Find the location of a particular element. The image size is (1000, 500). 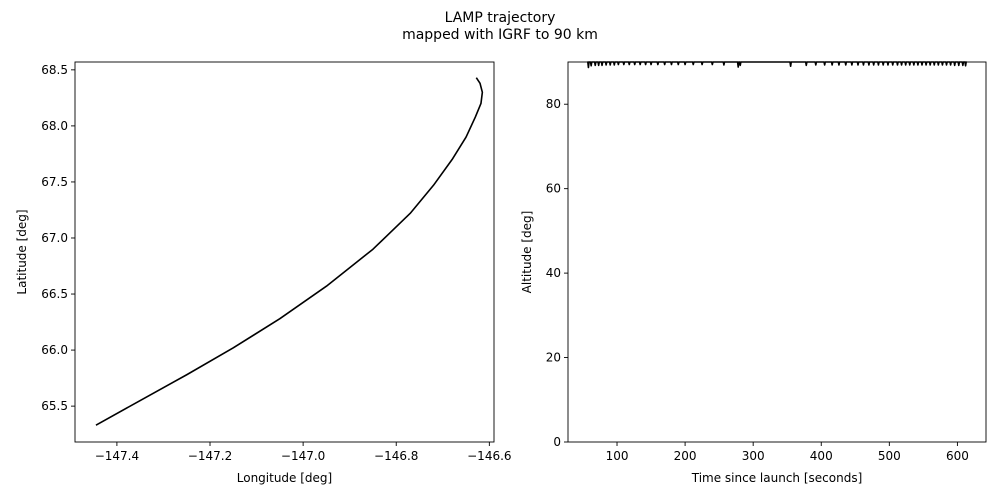

y-tick-label: 67.0 is located at coordinates (54, 238).